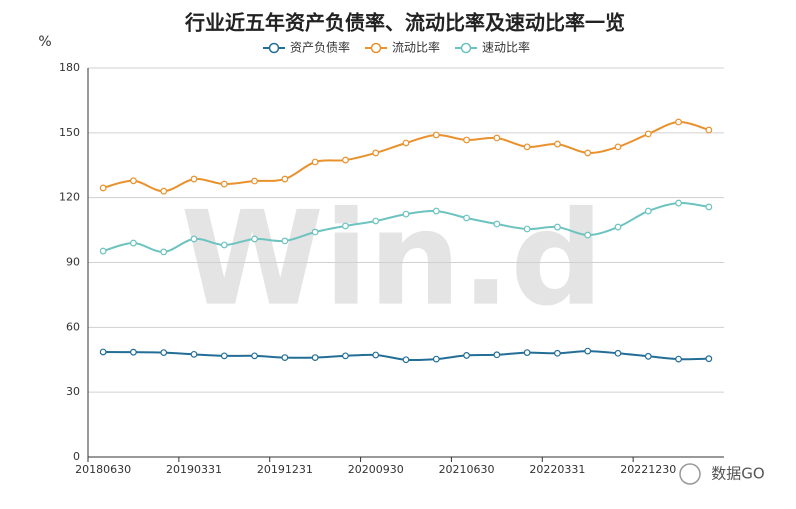 This screenshot has height=509, width=796. What do you see at coordinates (69, 132) in the screenshot?
I see `y-tick-label: 150` at bounding box center [69, 132].